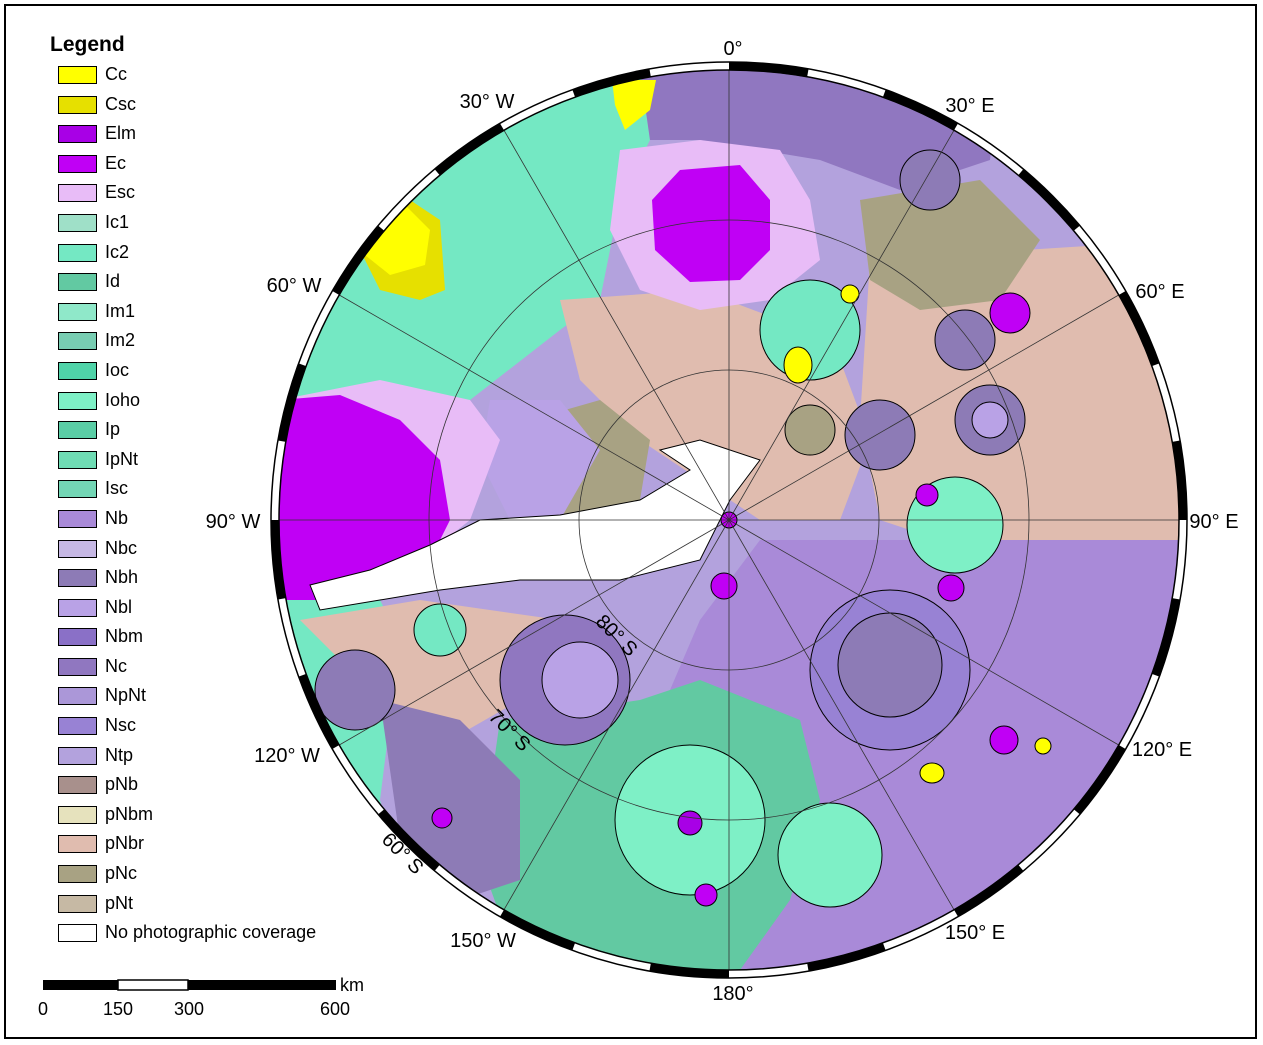  Describe the element at coordinates (120, 725) in the screenshot. I see `legend-label: Nsc` at that location.